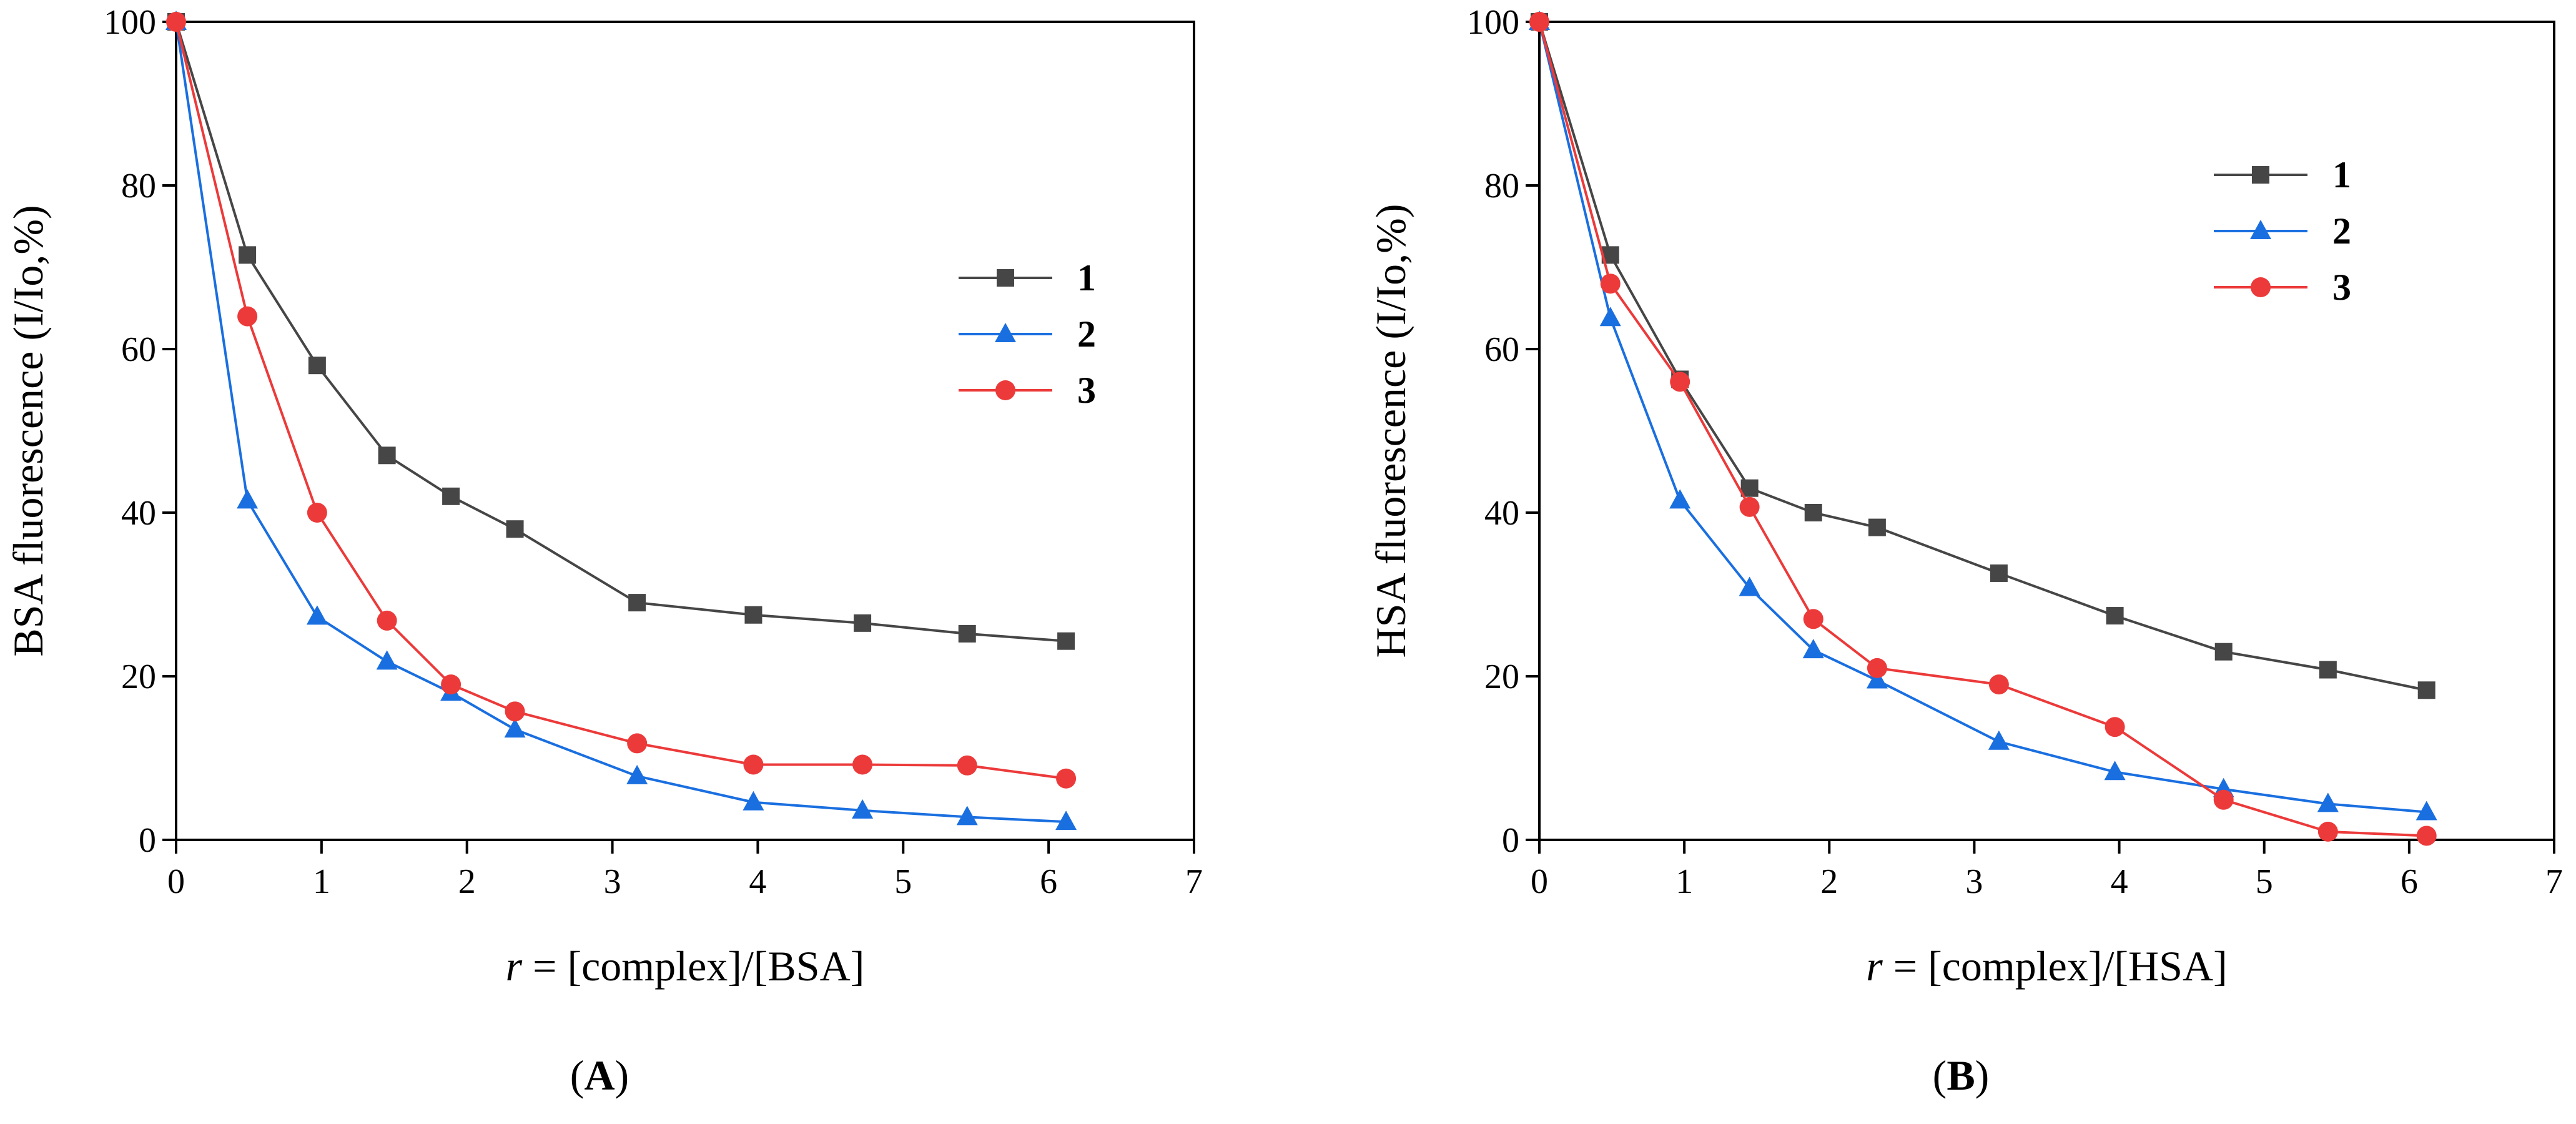 The height and width of the screenshot is (1124, 2576). What do you see at coordinates (139, 513) in the screenshot?
I see `panel-a-y-tick-label: 40` at bounding box center [139, 513].